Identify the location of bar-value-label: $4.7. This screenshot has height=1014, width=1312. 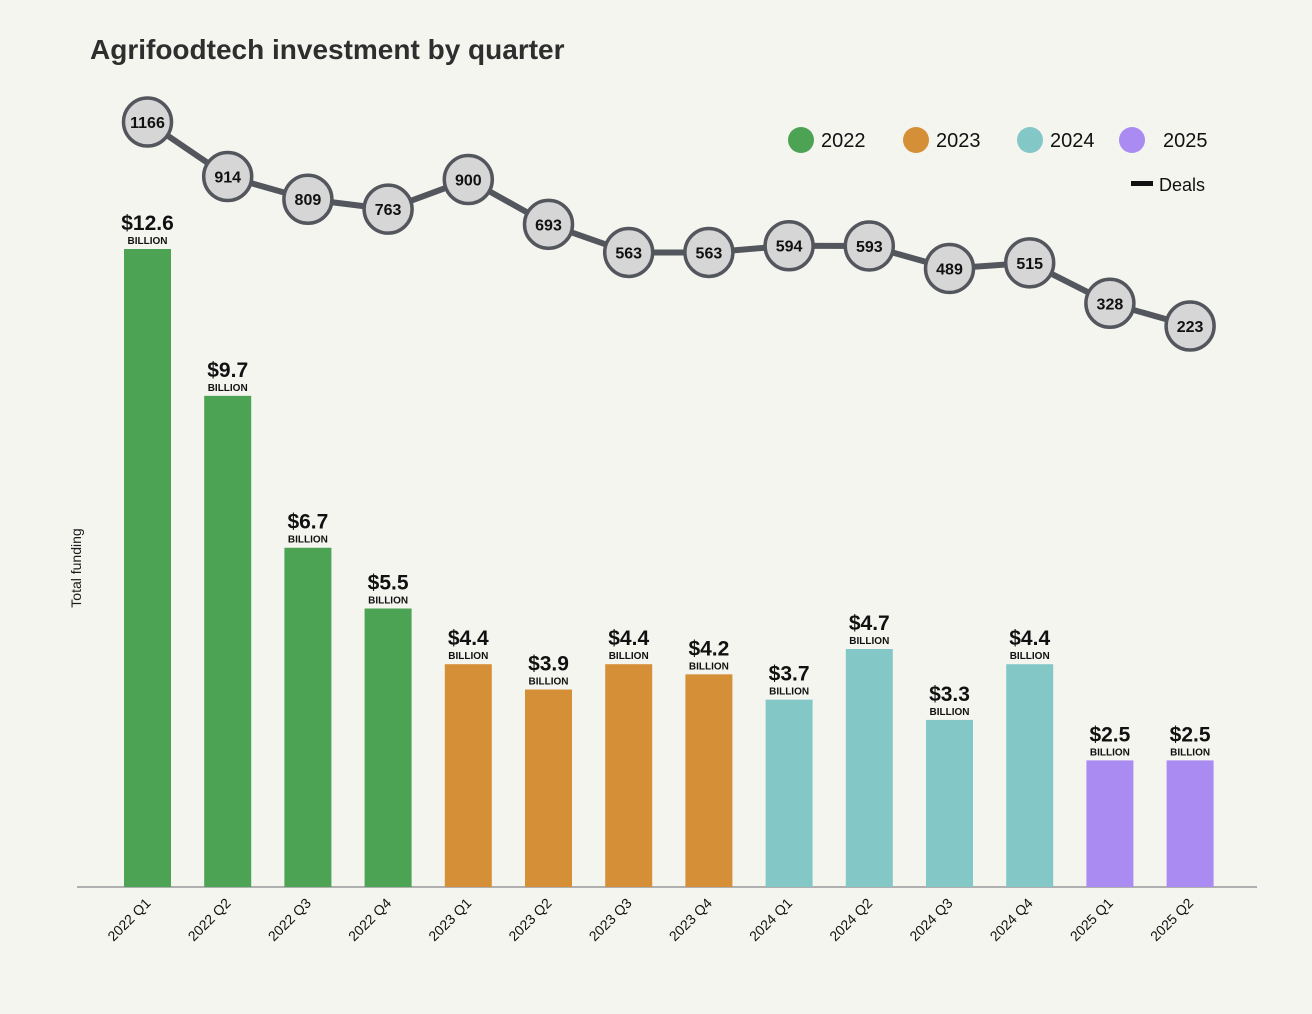
(869, 623).